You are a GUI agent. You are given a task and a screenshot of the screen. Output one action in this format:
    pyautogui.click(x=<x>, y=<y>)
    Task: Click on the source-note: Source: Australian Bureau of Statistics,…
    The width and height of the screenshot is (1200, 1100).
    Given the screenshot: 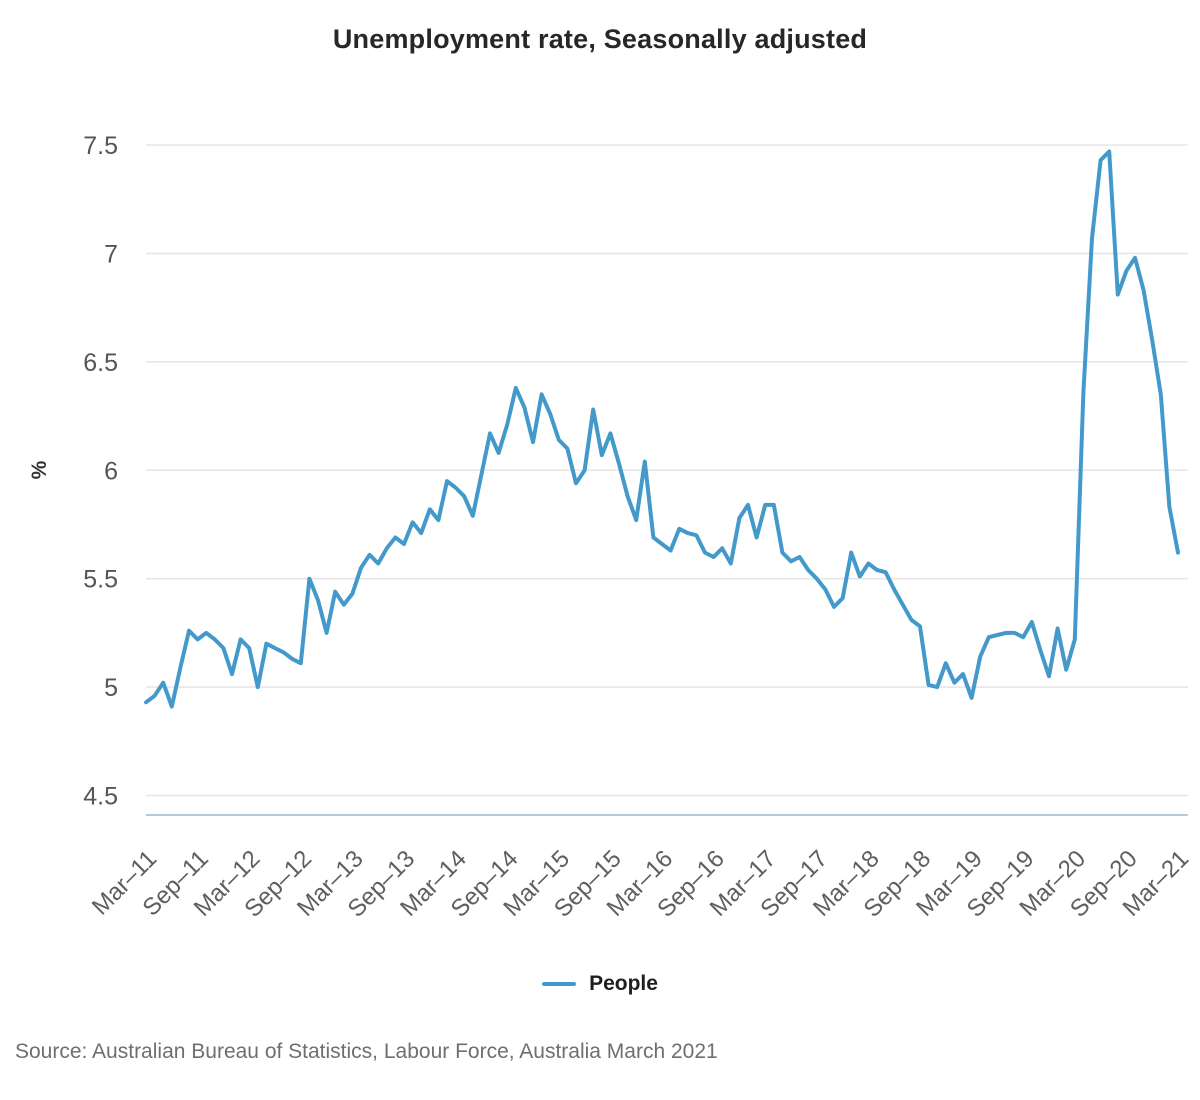 What is the action you would take?
    pyautogui.click(x=366, y=1051)
    